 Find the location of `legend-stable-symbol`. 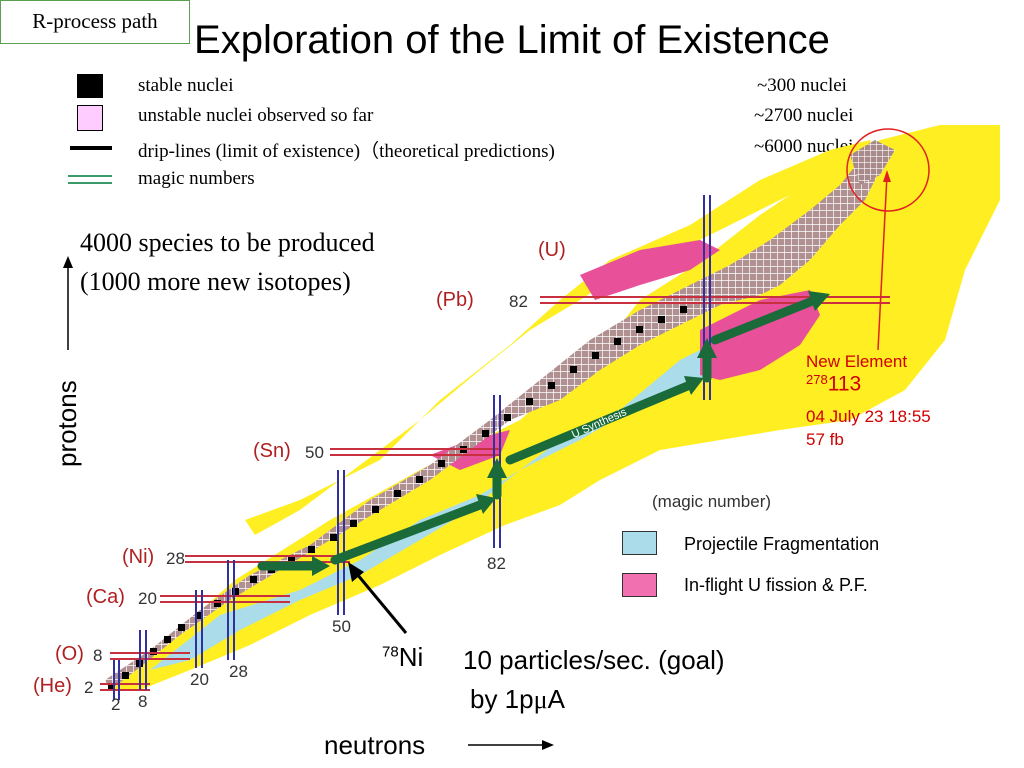

legend-stable-symbol is located at coordinates (90, 86).